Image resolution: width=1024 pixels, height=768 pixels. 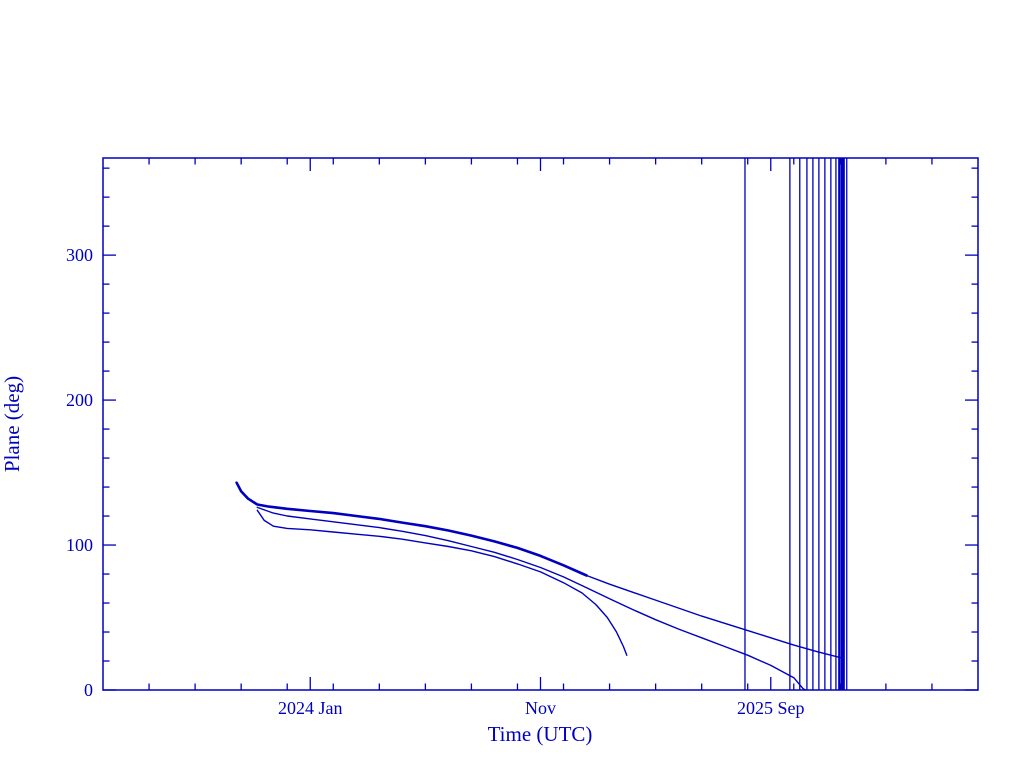 I want to click on series-plane-angle-low-branch, so click(x=442, y=582).